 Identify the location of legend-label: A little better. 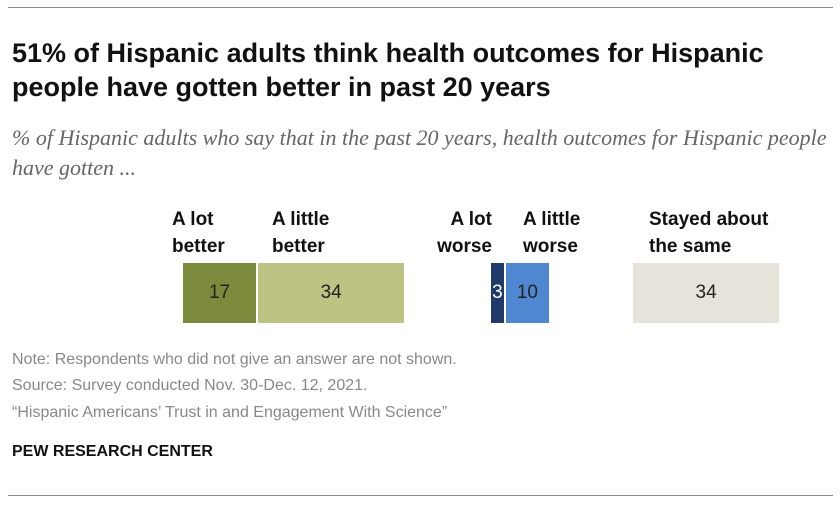
(301, 233).